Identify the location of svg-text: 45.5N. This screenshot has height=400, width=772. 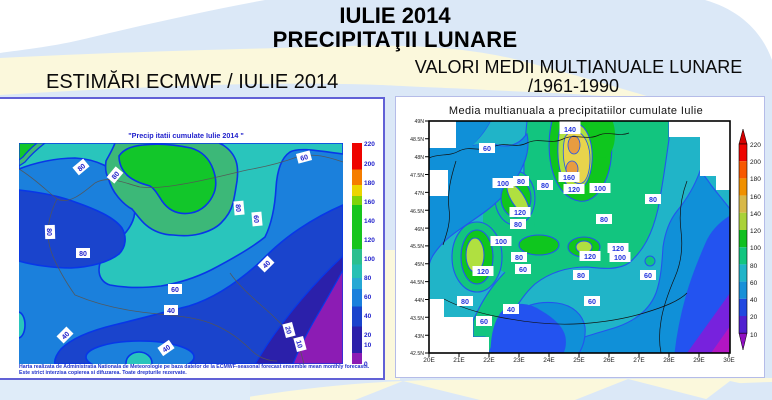
(417, 247).